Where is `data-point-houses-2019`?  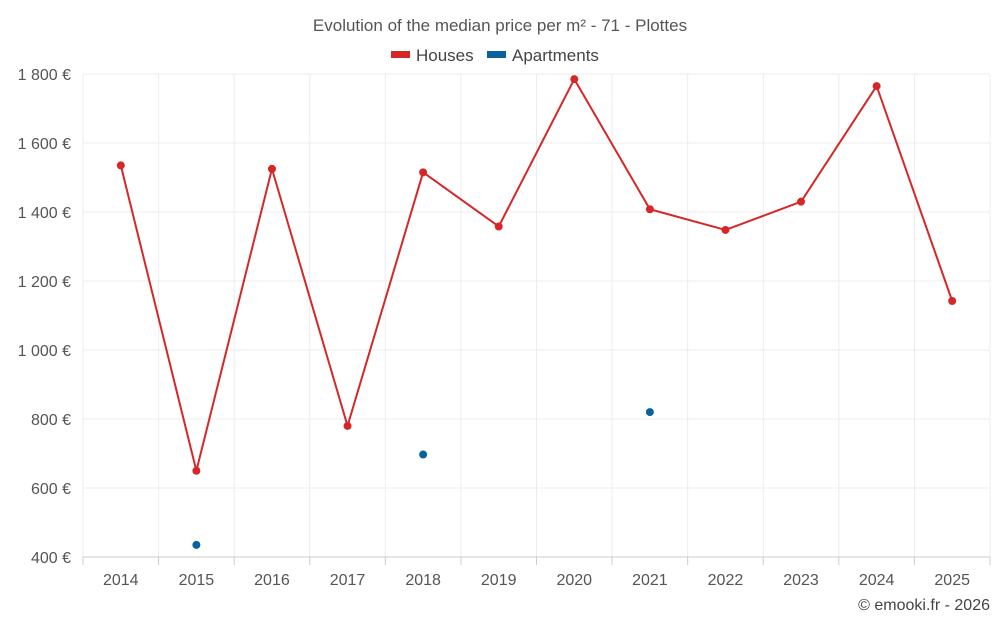 data-point-houses-2019 is located at coordinates (498, 226).